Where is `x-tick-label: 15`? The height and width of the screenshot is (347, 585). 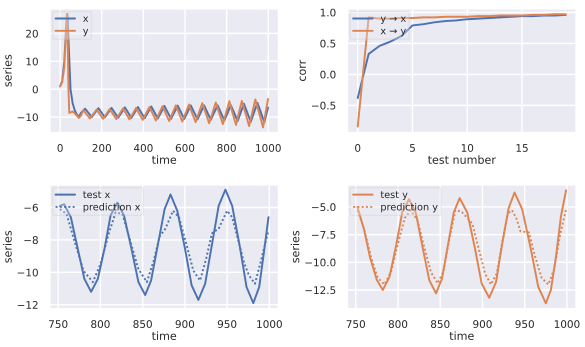
x-tick-label: 15 is located at coordinates (522, 148).